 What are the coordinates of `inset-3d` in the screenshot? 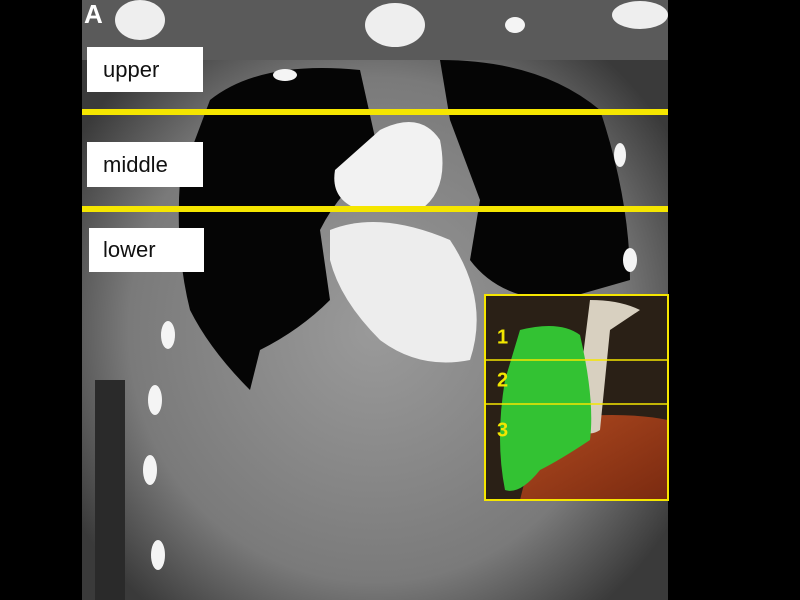 It's located at (576, 397).